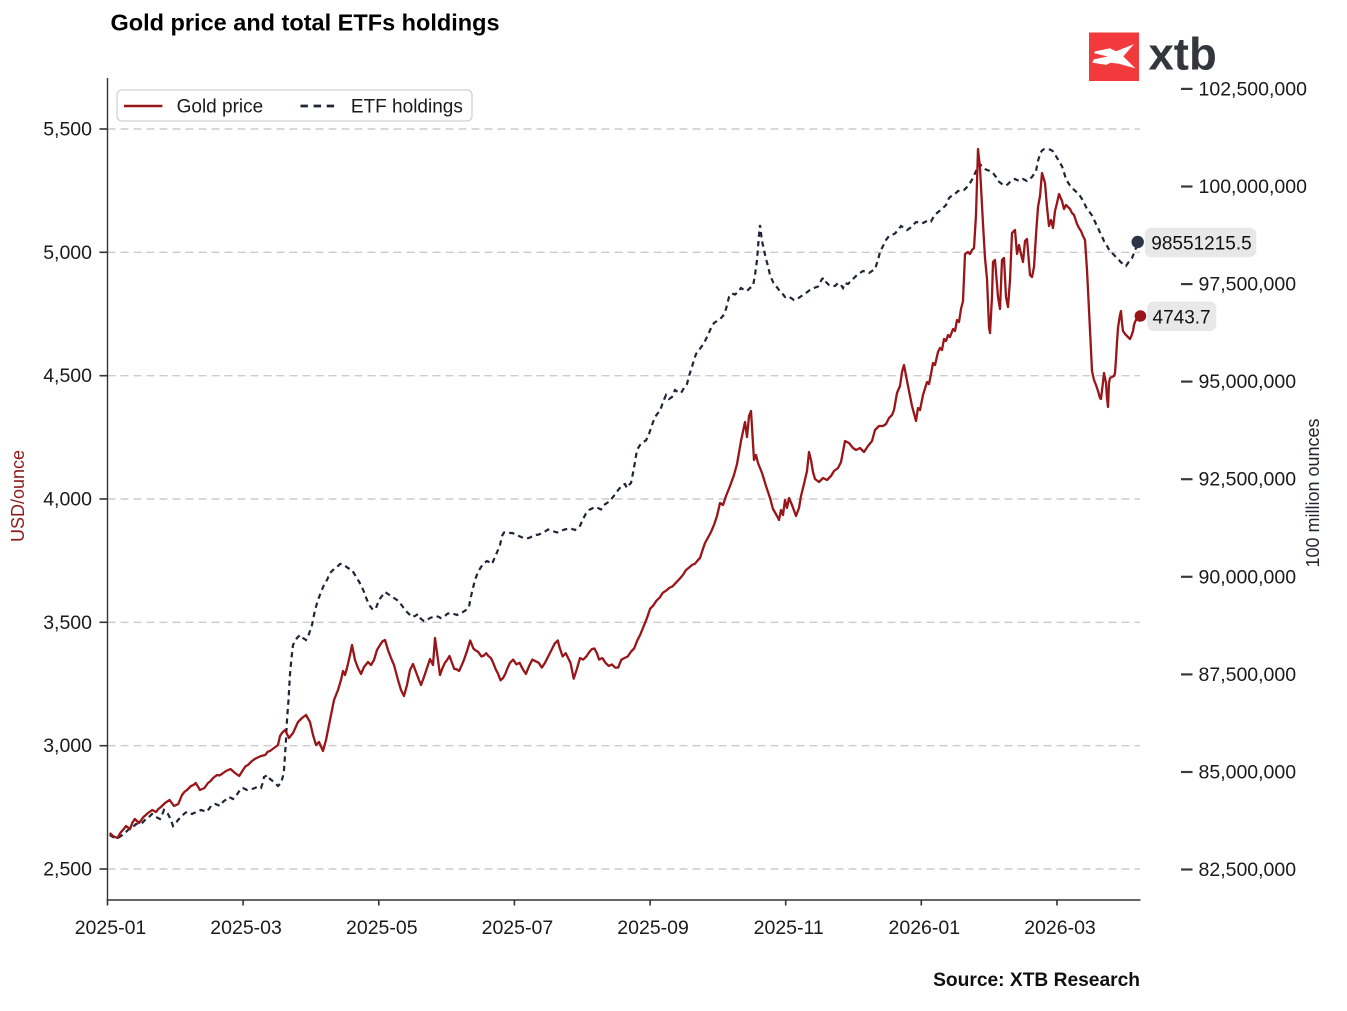 This screenshot has height=1011, width=1347. What do you see at coordinates (1248, 382) in the screenshot?
I see `svg-text: 95,000,000` at bounding box center [1248, 382].